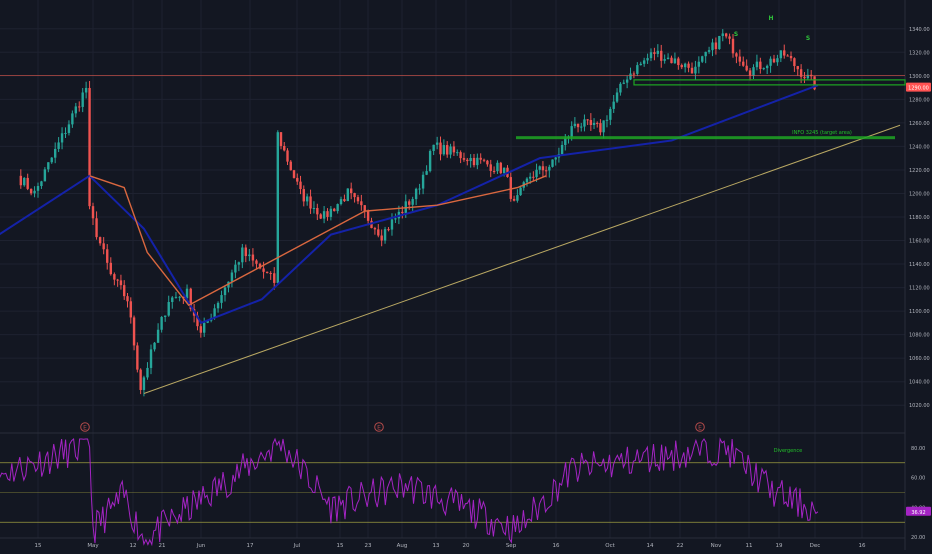  I want to click on x-tick-label: Aug, so click(402, 546).